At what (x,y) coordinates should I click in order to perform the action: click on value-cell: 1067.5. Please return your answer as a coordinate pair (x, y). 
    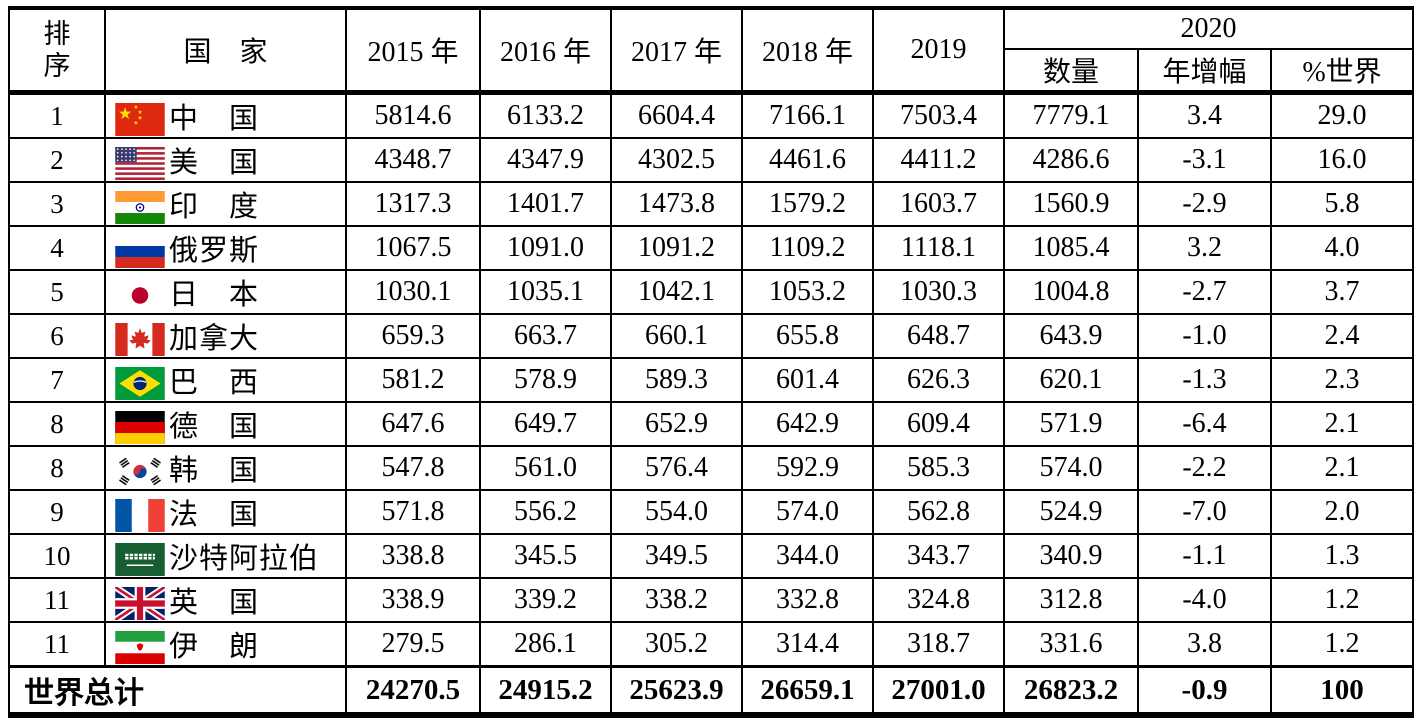
    Looking at the image, I should click on (413, 248).